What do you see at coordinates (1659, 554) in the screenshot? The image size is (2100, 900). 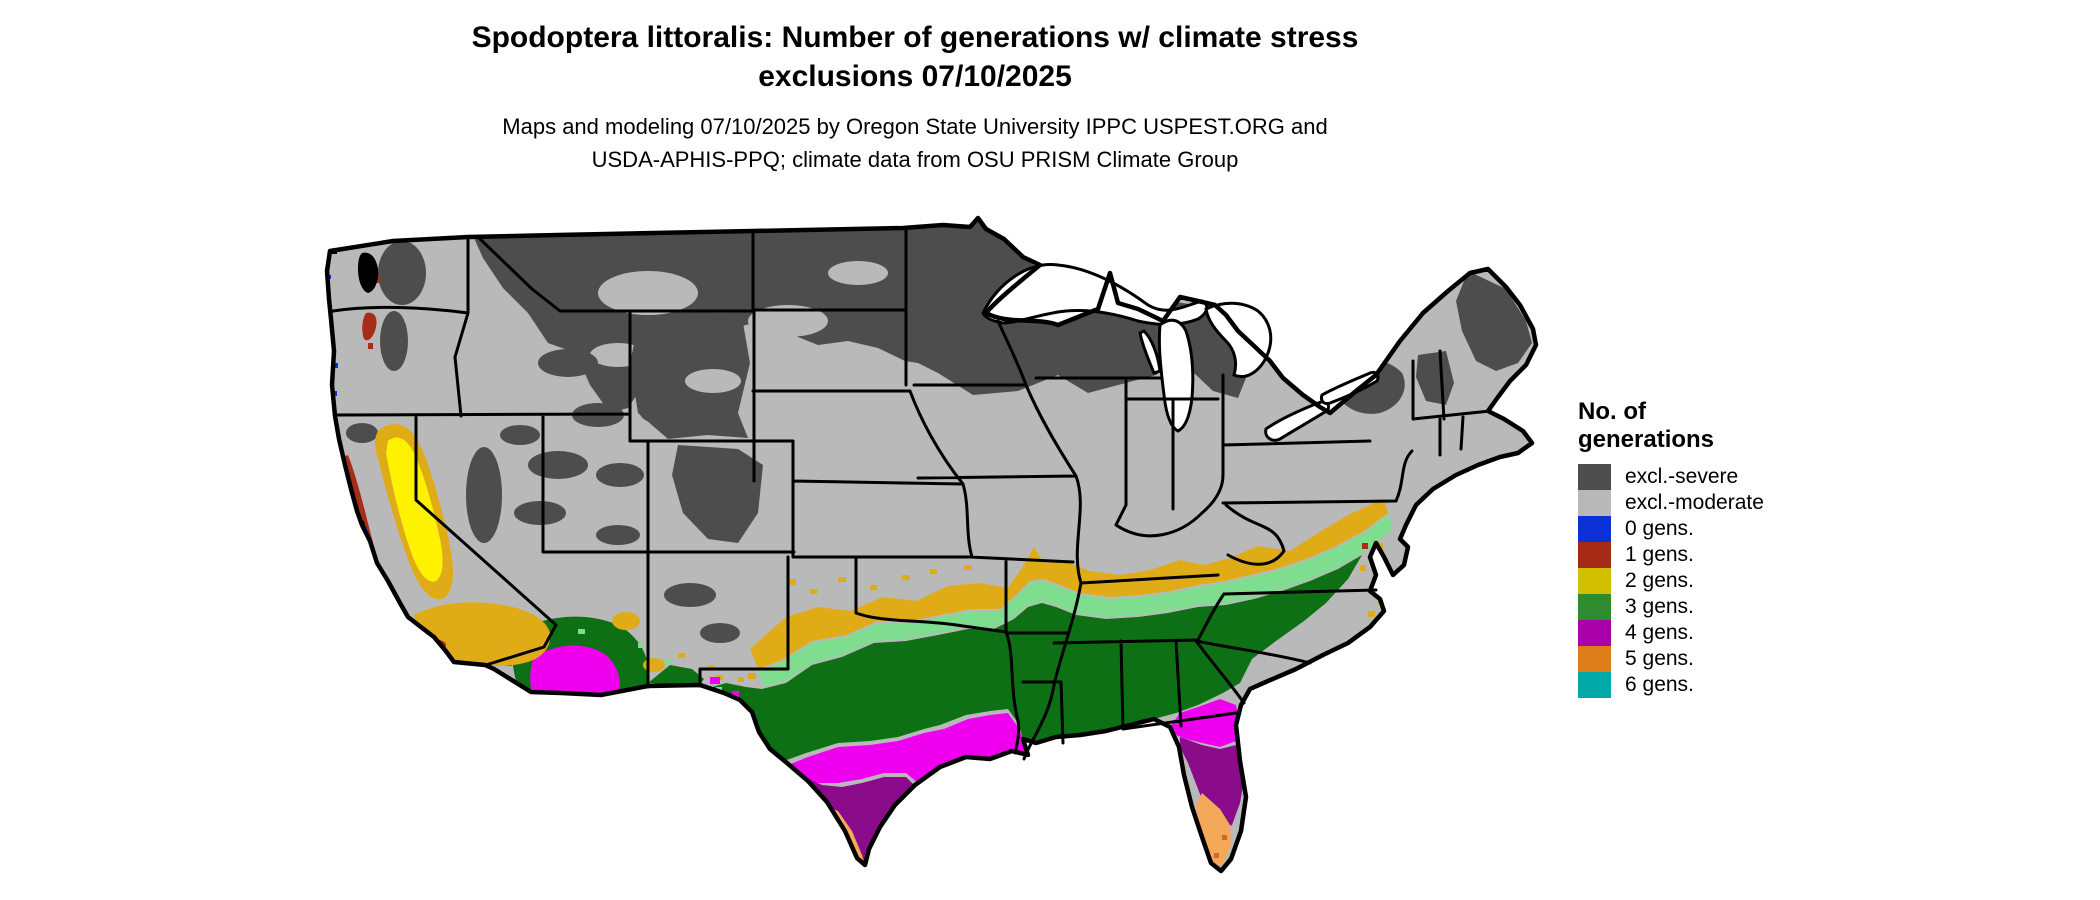 I see `legend-label-3: 1 gens.` at bounding box center [1659, 554].